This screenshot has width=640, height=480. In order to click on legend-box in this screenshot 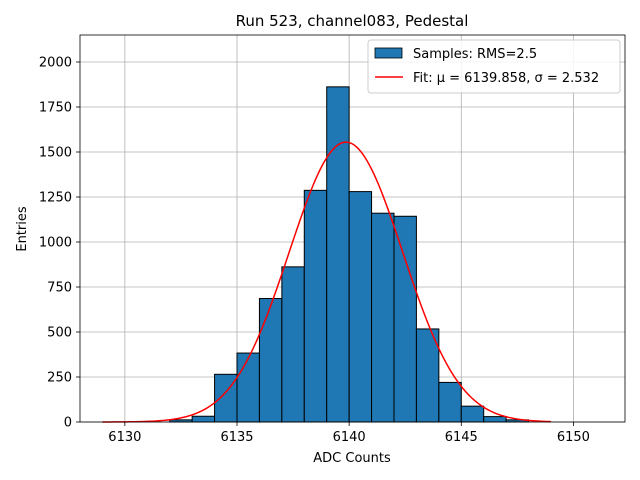, I will do `click(494, 66)`.